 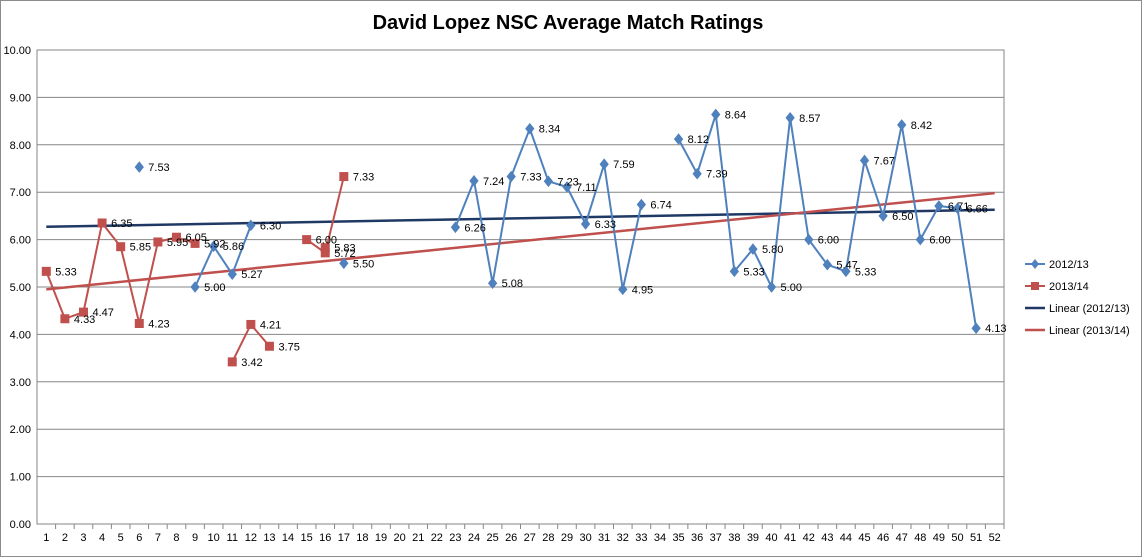 I want to click on series-1-data-label: 6.30, so click(x=270, y=226).